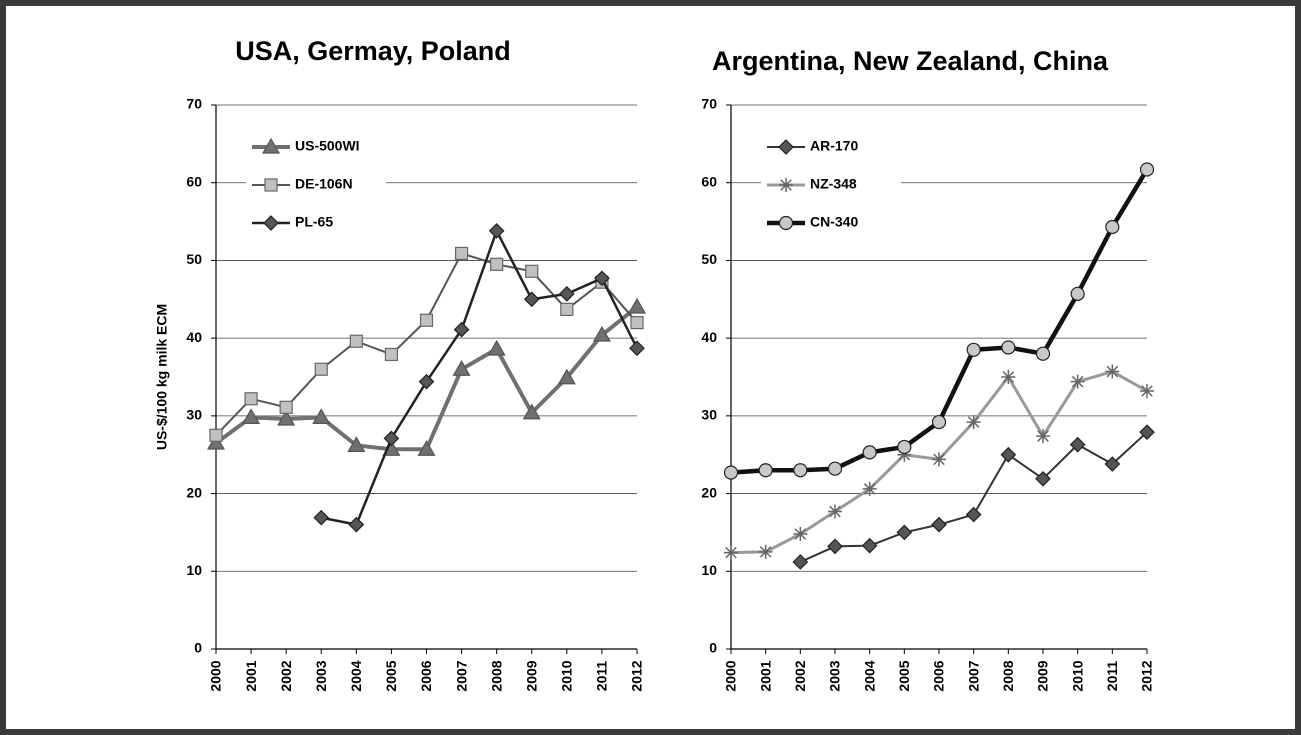 This screenshot has width=1301, height=735. I want to click on y-tick-label: 70, so click(709, 104).